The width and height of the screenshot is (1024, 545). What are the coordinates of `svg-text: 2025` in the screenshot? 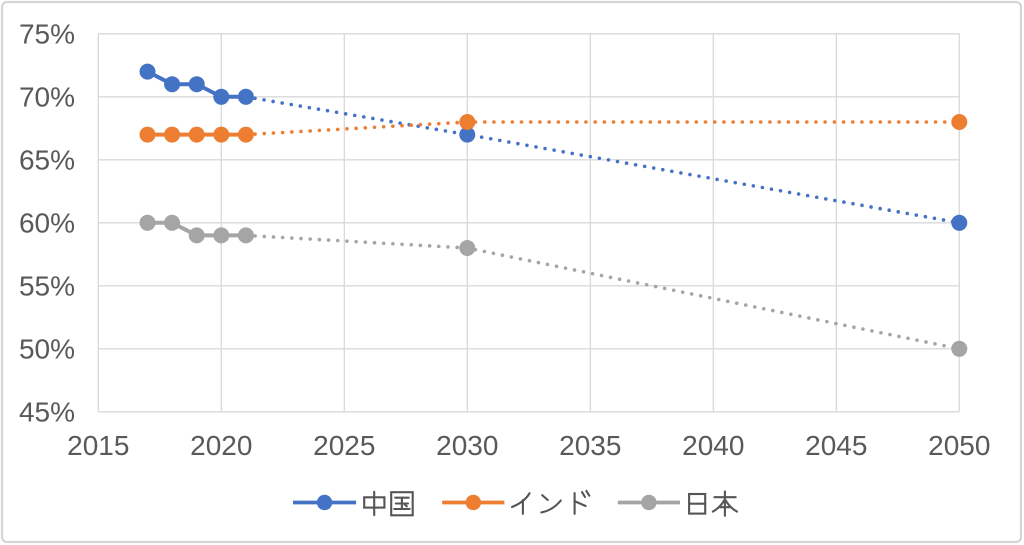 It's located at (344, 445).